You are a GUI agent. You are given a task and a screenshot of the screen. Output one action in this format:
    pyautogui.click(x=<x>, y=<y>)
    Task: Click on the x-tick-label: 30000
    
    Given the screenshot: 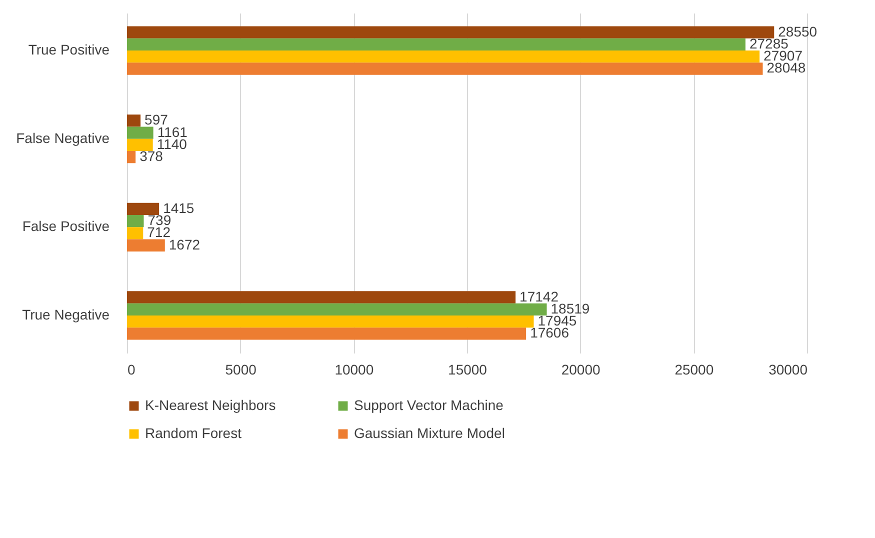 What is the action you would take?
    pyautogui.click(x=788, y=370)
    